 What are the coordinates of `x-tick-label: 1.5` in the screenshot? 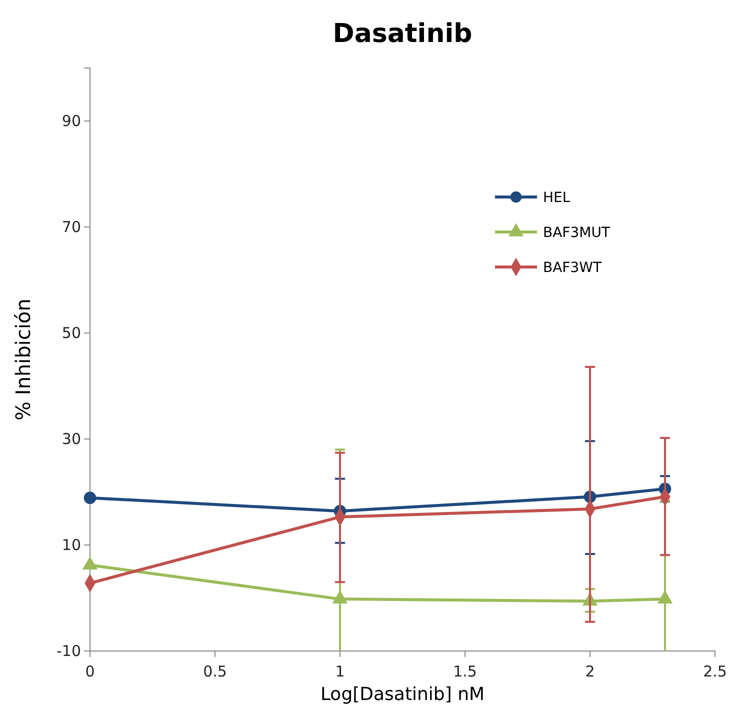 It's located at (465, 671).